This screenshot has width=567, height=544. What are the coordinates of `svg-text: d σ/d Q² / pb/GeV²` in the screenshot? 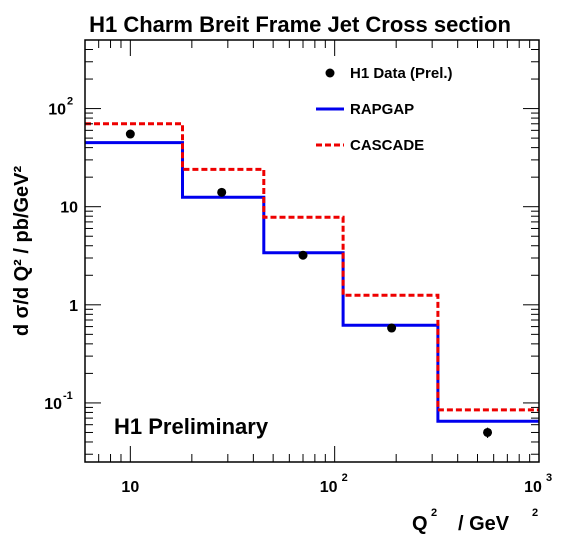 It's located at (22, 250).